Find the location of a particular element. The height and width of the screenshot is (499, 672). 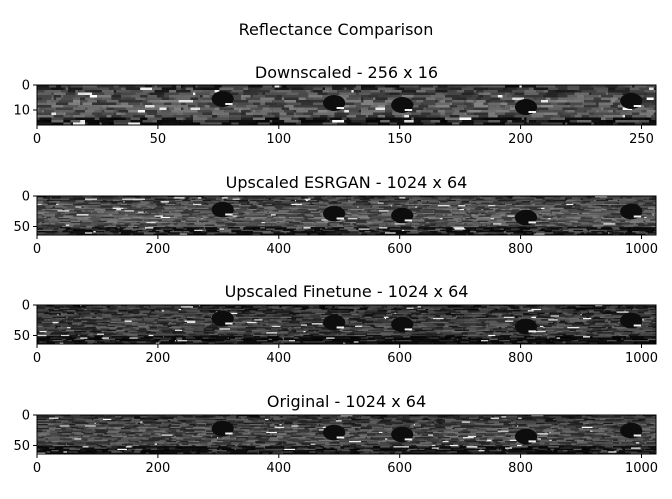

panel-title: Upscaled Finetune - 1024 x 64 is located at coordinates (347, 291).